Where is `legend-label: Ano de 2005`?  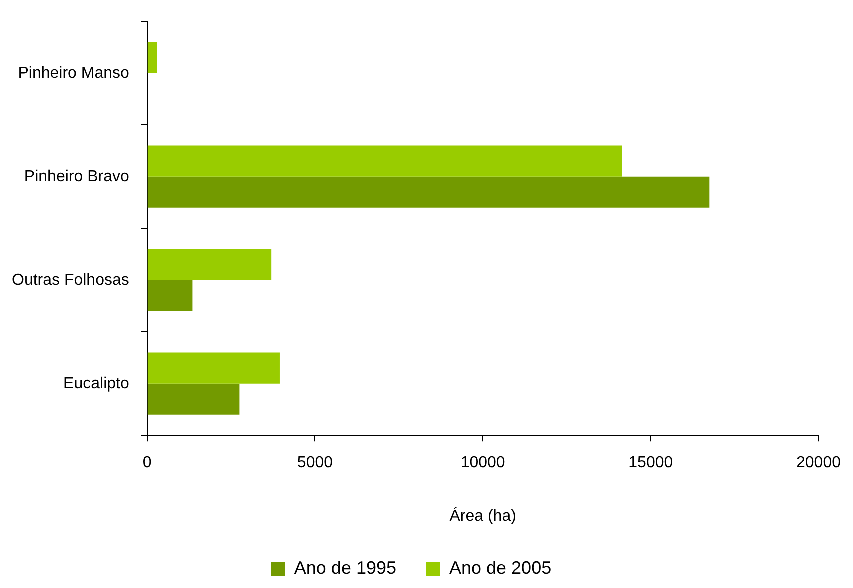
legend-label: Ano de 2005 is located at coordinates (501, 568).